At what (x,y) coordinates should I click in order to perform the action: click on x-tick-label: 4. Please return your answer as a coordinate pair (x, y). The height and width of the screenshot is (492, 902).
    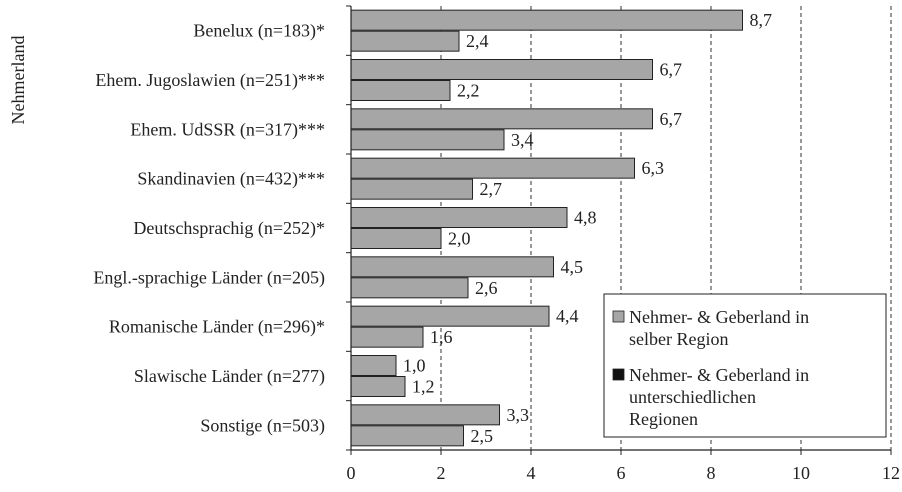
    Looking at the image, I should click on (531, 473).